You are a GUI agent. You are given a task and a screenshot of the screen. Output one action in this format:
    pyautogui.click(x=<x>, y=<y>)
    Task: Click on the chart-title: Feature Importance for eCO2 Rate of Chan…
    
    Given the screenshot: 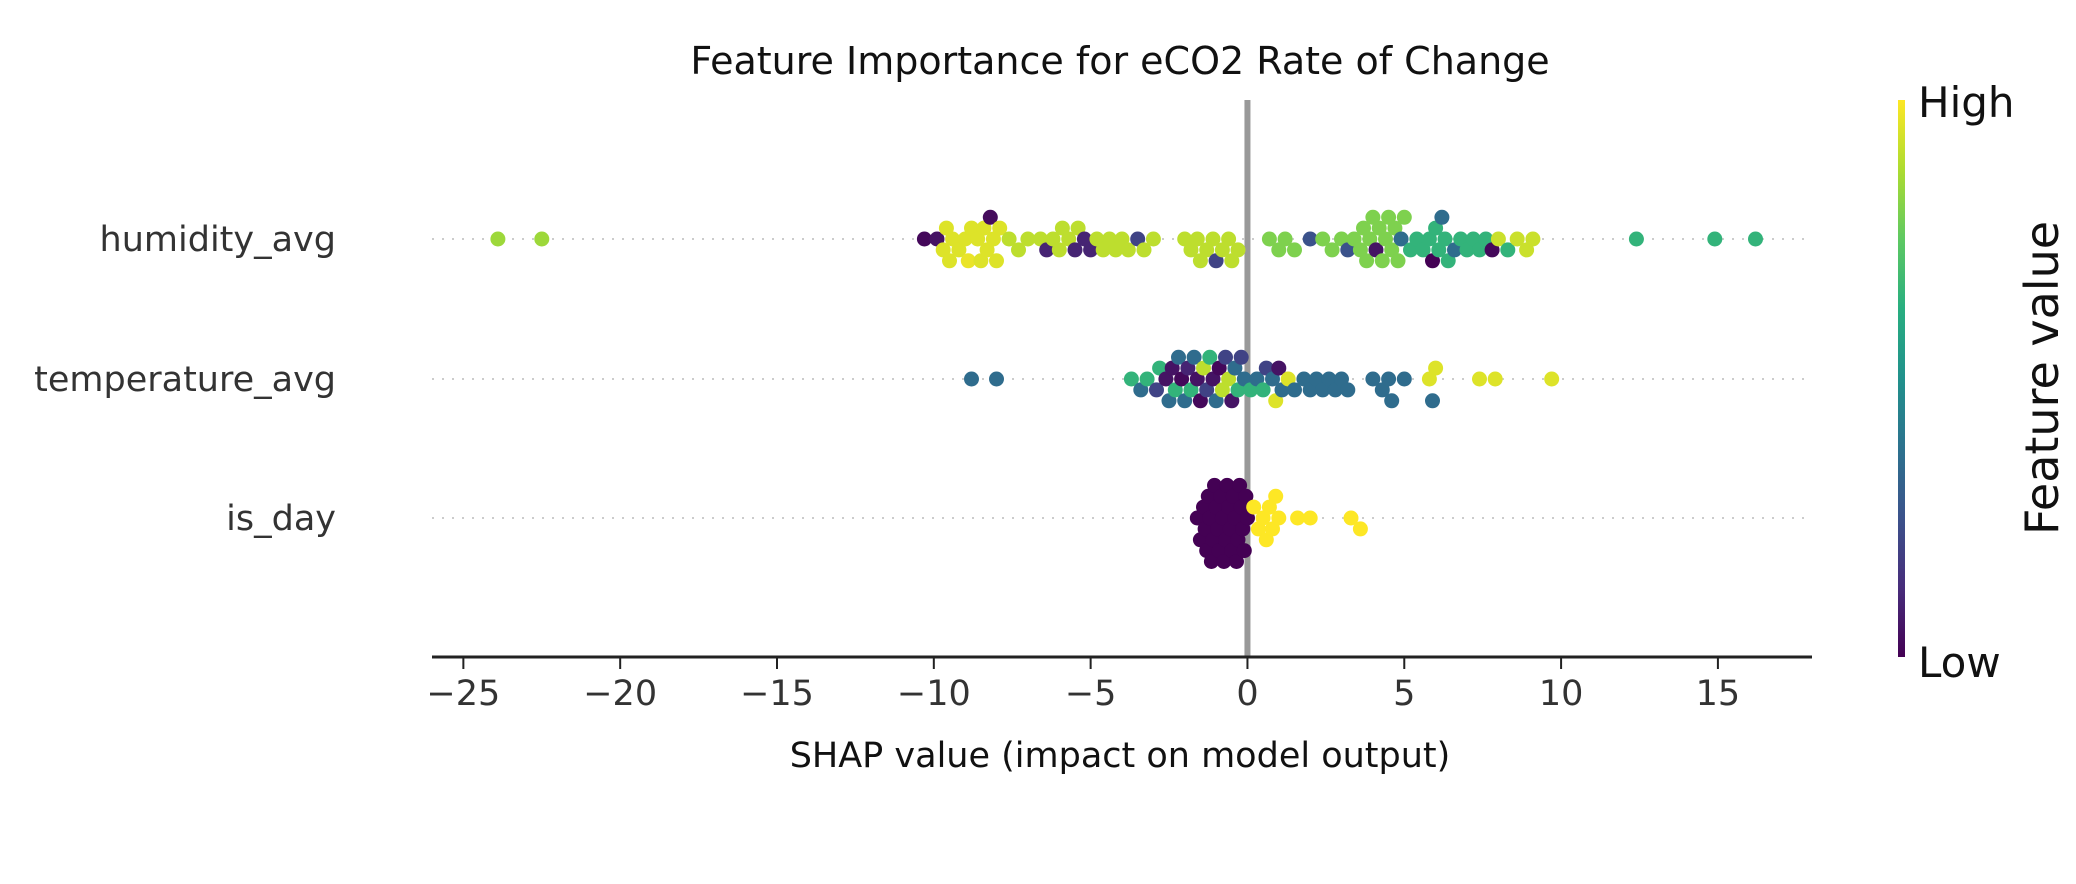 What is the action you would take?
    pyautogui.click(x=1119, y=61)
    